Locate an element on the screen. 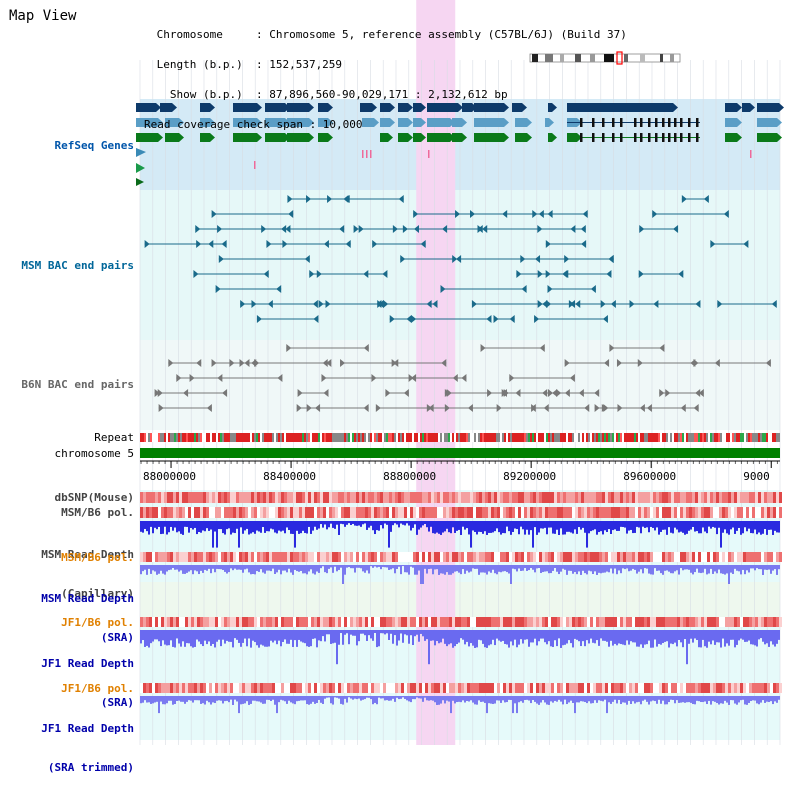 The image size is (800, 800). gene-exon is located at coordinates (245, 137).